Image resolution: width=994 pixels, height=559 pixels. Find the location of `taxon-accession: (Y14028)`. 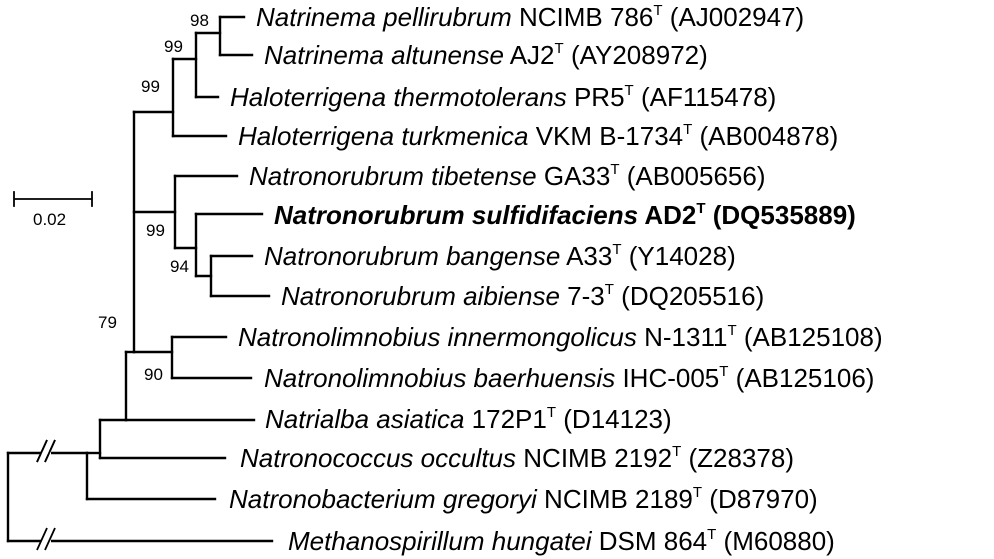

taxon-accession: (Y14028) is located at coordinates (682, 256).